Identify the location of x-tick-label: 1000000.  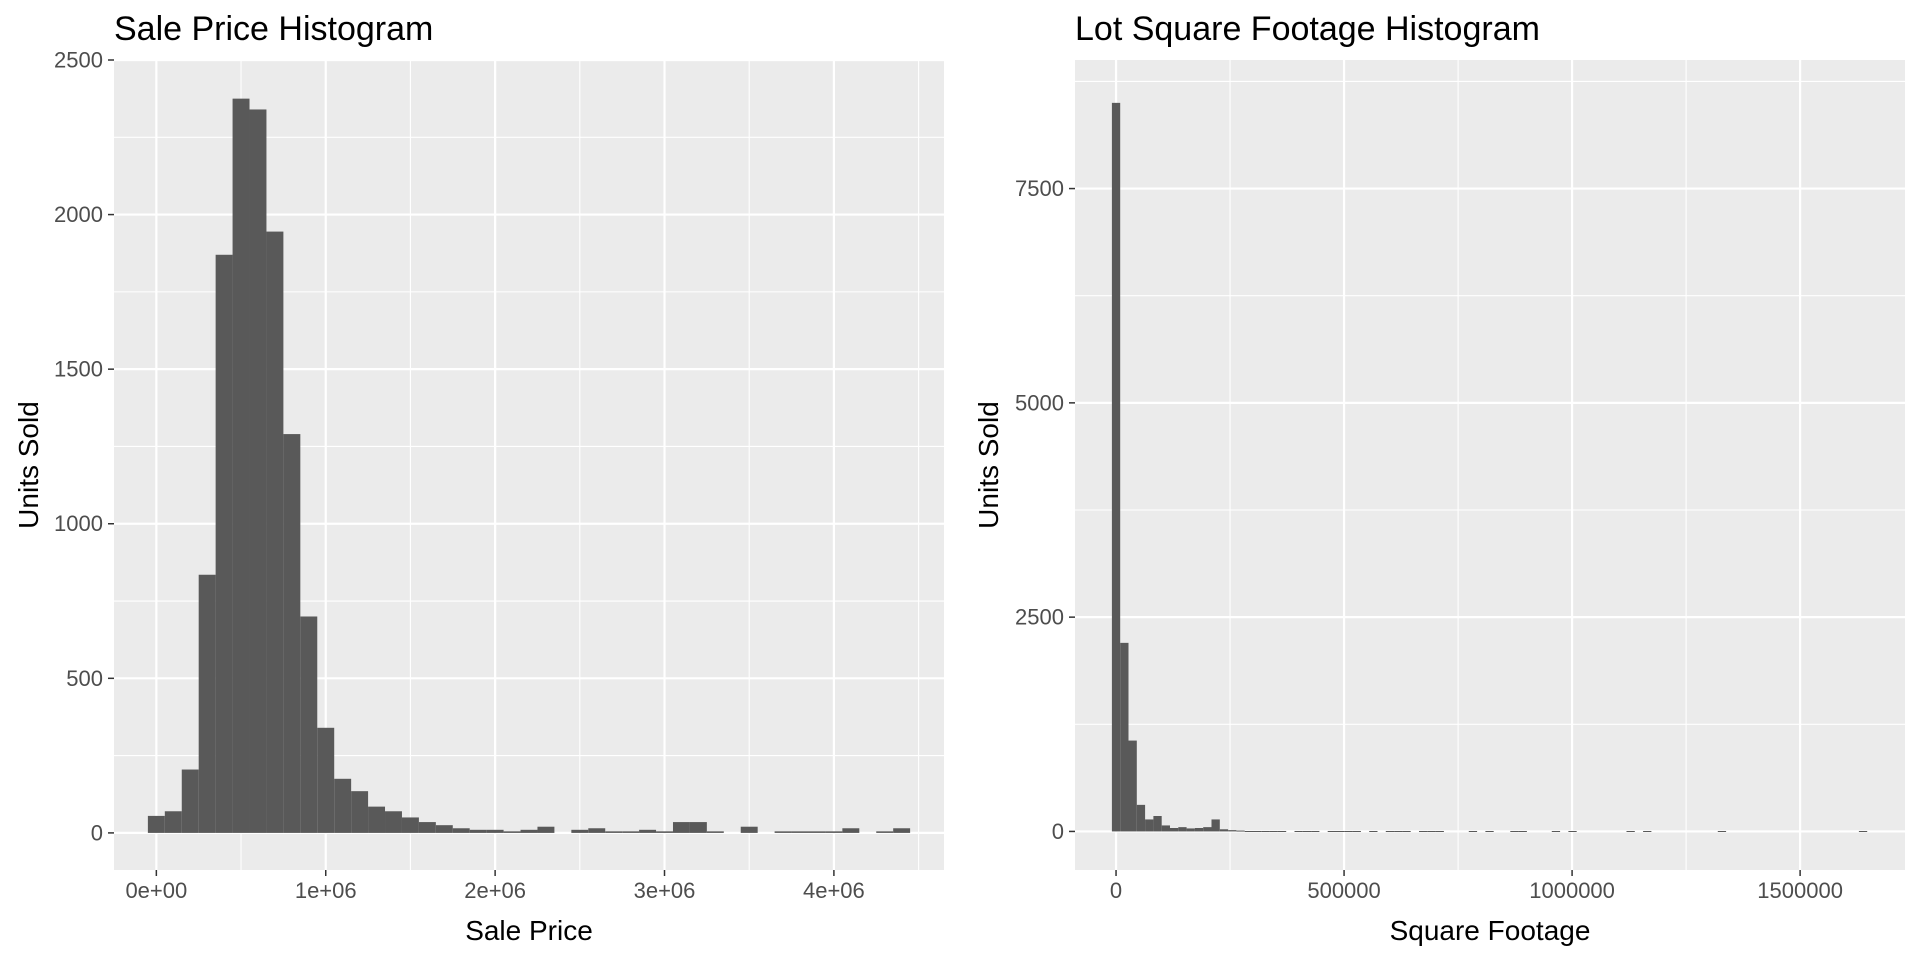
(1572, 890).